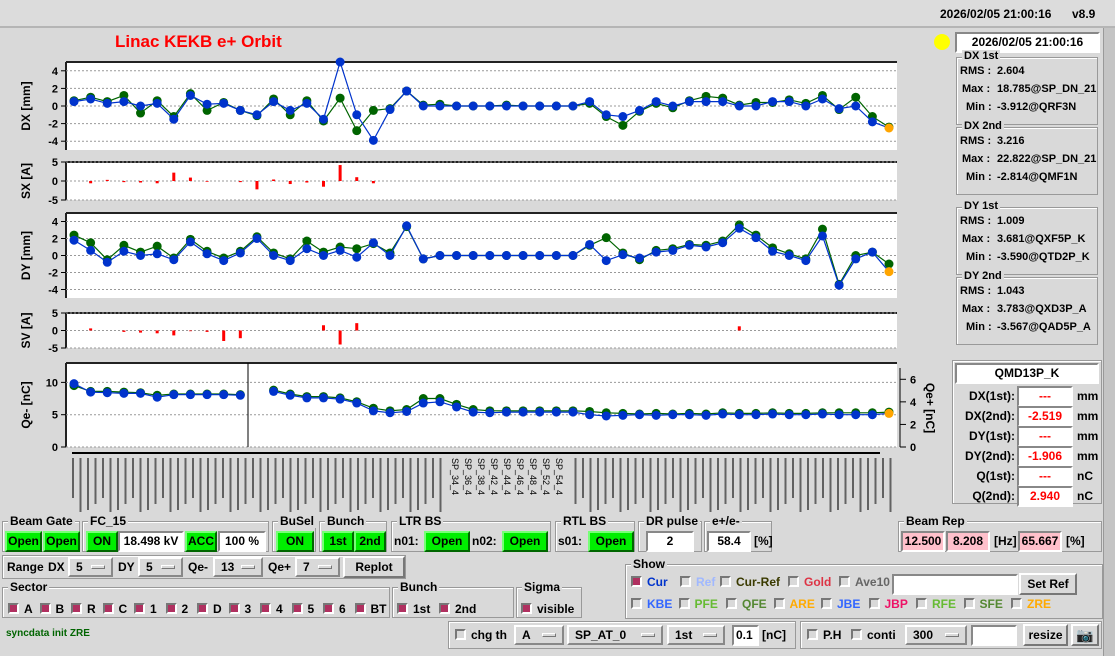 The width and height of the screenshot is (1115, 656). Describe the element at coordinates (864, 582) in the screenshot. I see `show-ave10-checkbox: Ave10` at that location.